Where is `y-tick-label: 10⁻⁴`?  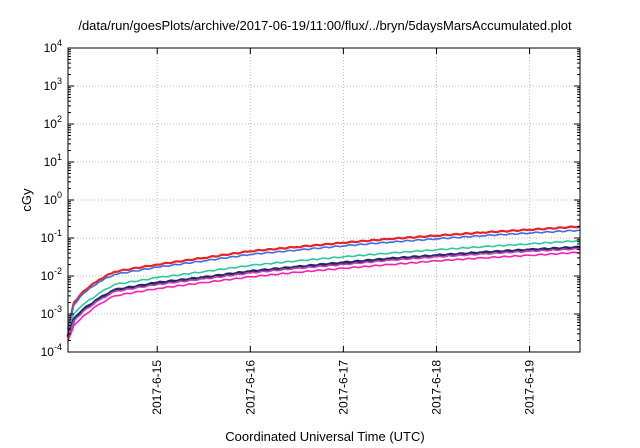
y-tick-label: 10⁻⁴ is located at coordinates (51, 350).